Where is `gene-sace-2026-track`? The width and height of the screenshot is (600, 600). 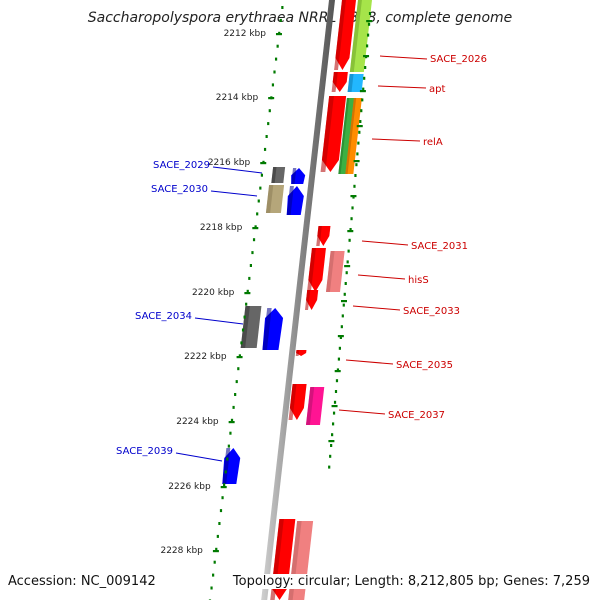
gene-sace-2026-track is located at coordinates (360, 36).